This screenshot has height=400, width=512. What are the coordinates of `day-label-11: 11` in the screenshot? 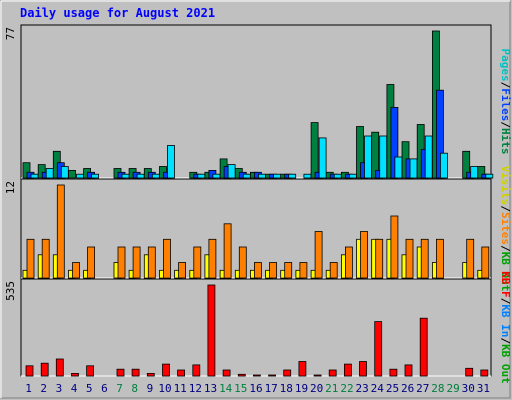 It's located at (180, 388).